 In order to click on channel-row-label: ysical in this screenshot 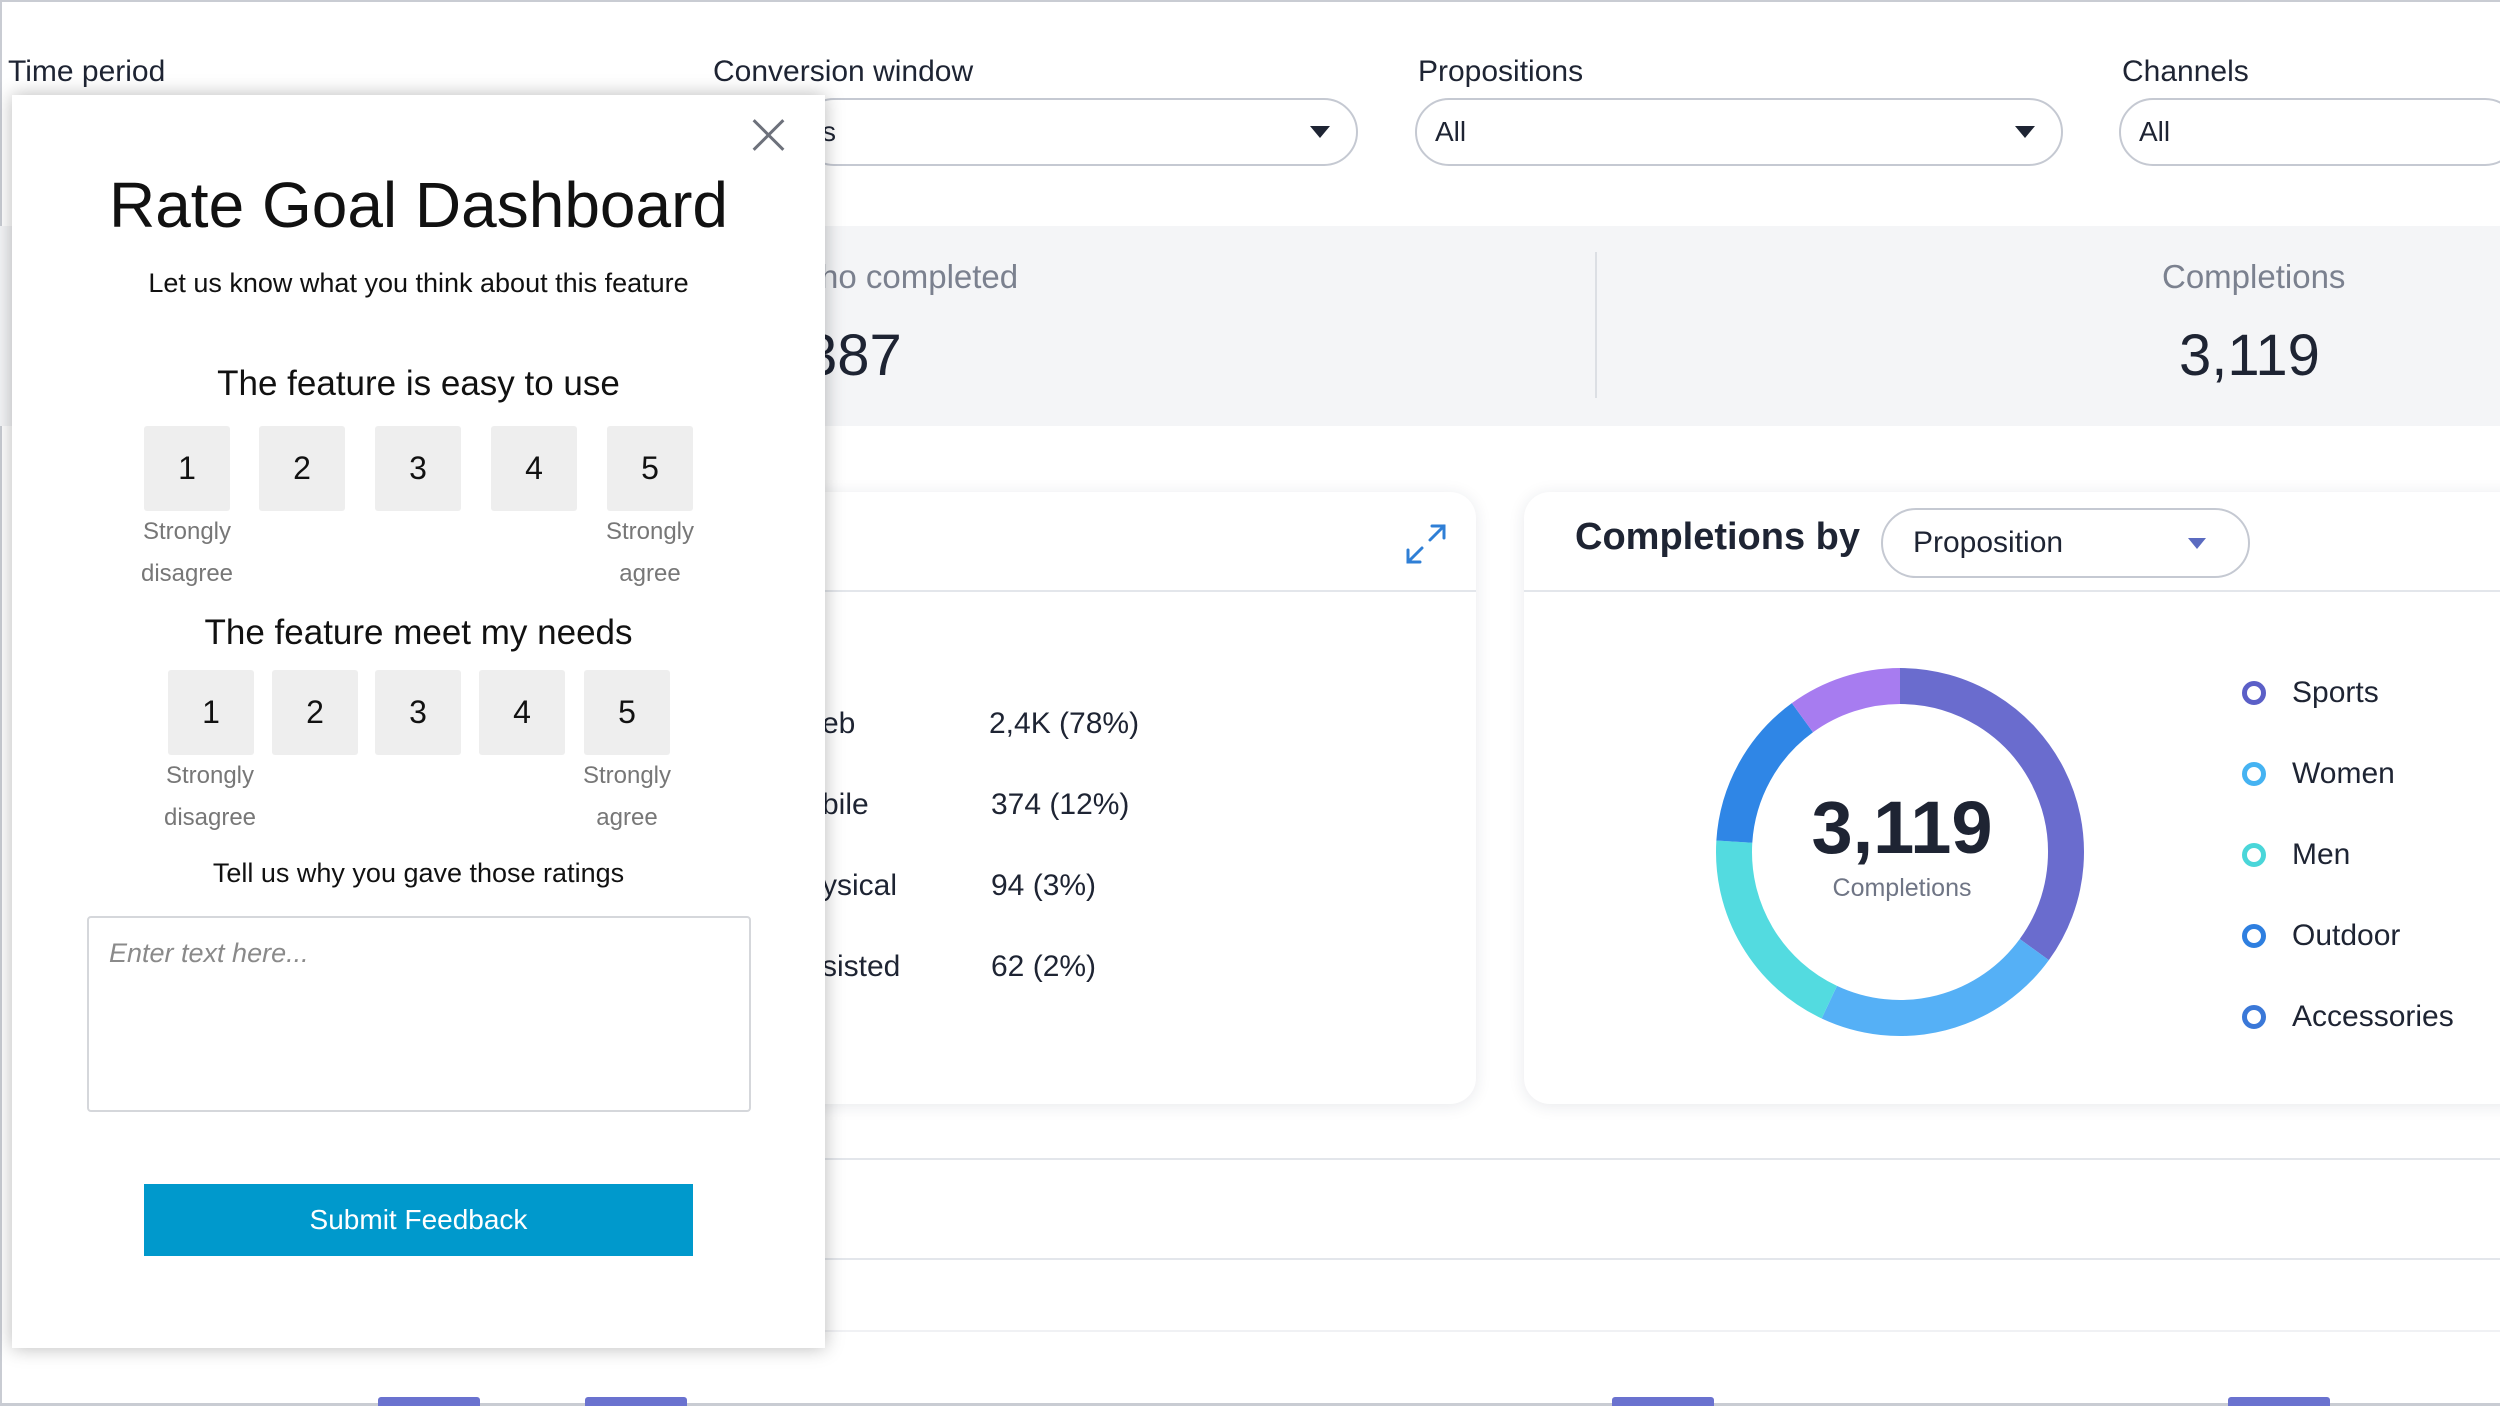, I will do `click(860, 885)`.